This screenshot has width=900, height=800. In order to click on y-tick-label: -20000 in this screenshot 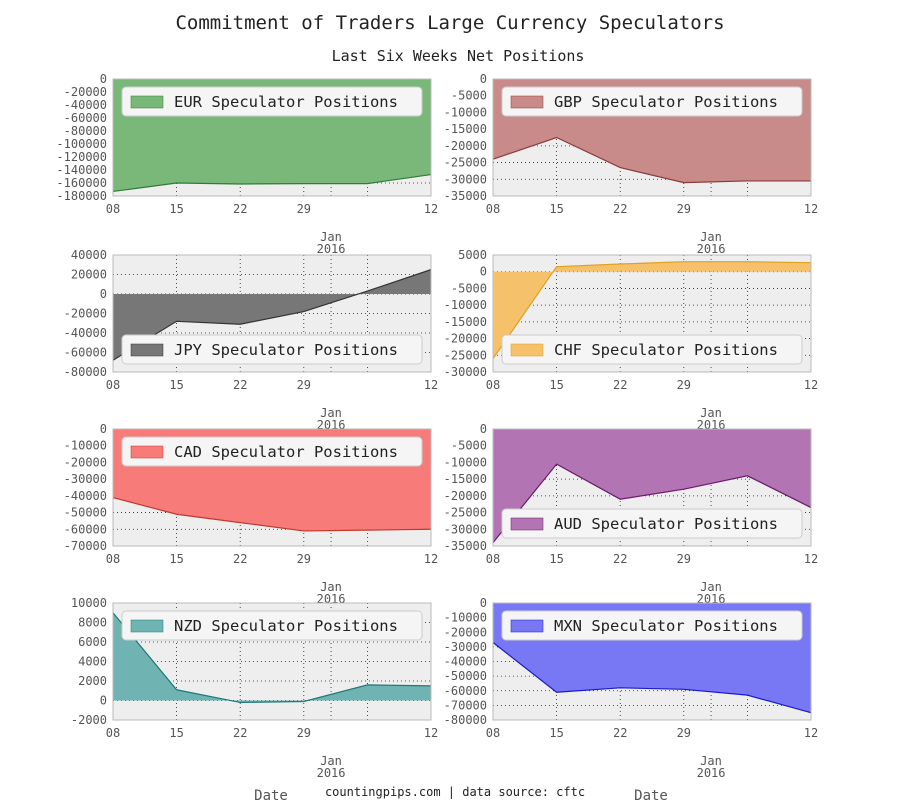, I will do `click(85, 92)`.